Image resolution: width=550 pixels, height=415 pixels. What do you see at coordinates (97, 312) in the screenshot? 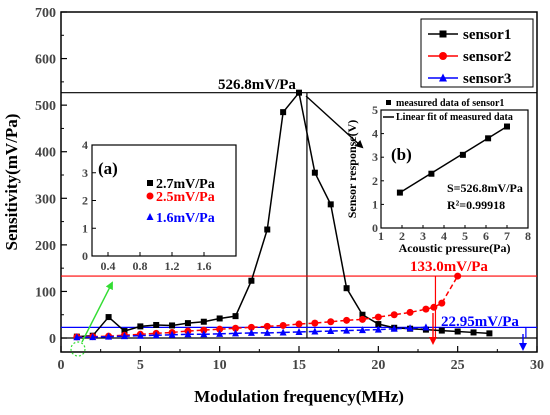
I see `zoom-arrow` at bounding box center [97, 312].